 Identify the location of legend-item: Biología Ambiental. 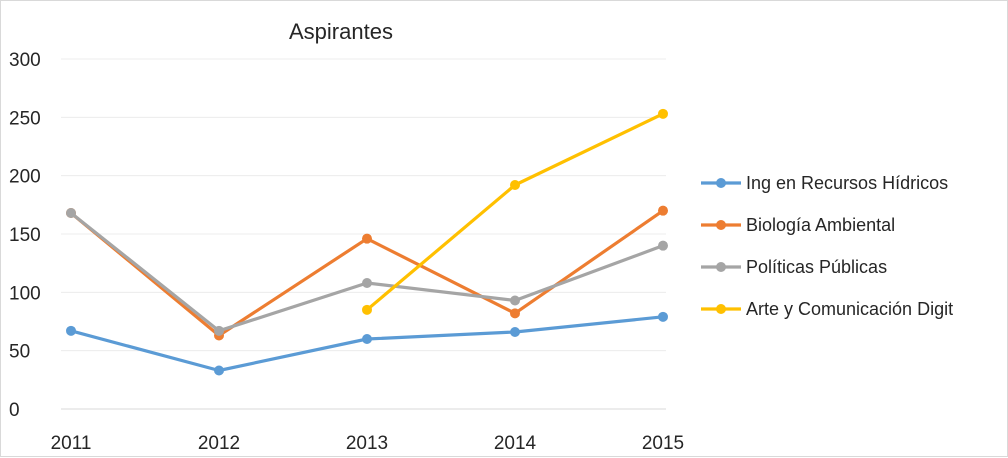
(798, 225).